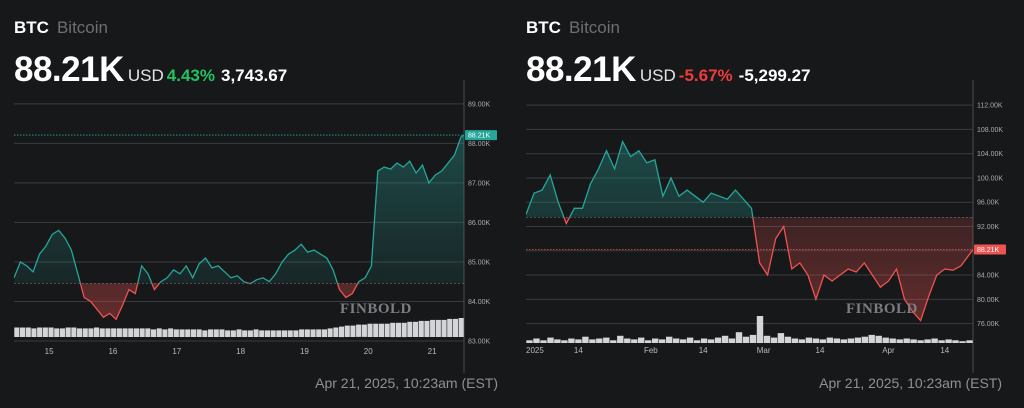  What do you see at coordinates (479, 144) in the screenshot?
I see `y-tick-label: 88.00K` at bounding box center [479, 144].